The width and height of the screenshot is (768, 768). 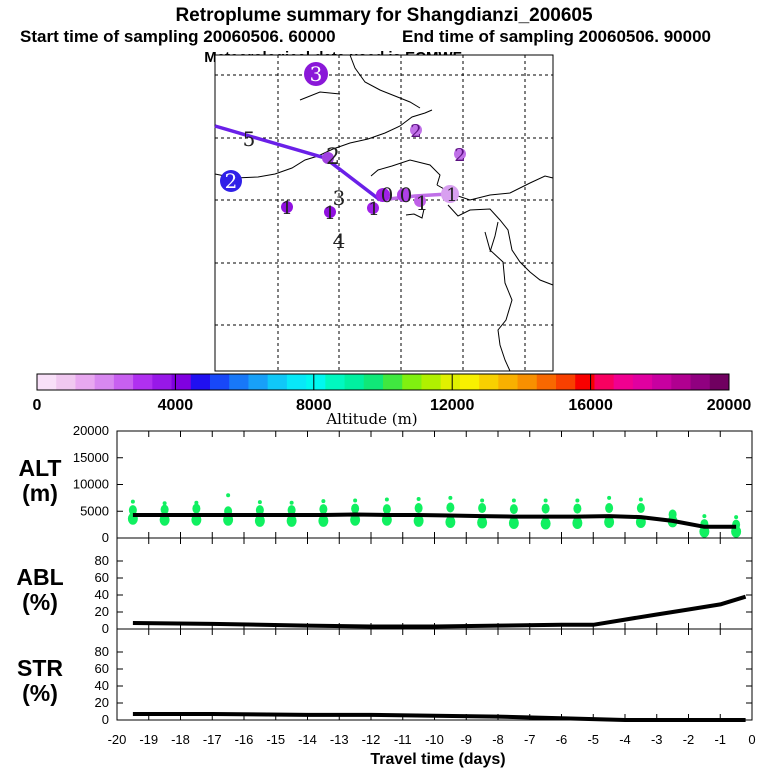 I want to click on x-tick-label: -9, so click(x=466, y=739).